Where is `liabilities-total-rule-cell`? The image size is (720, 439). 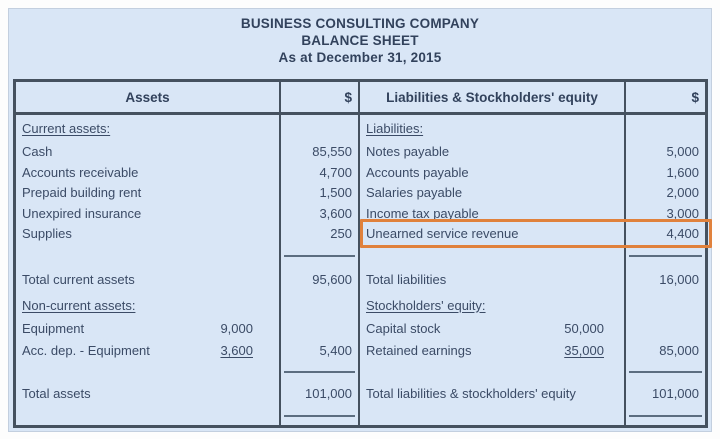 liabilities-total-rule-cell is located at coordinates (665, 372).